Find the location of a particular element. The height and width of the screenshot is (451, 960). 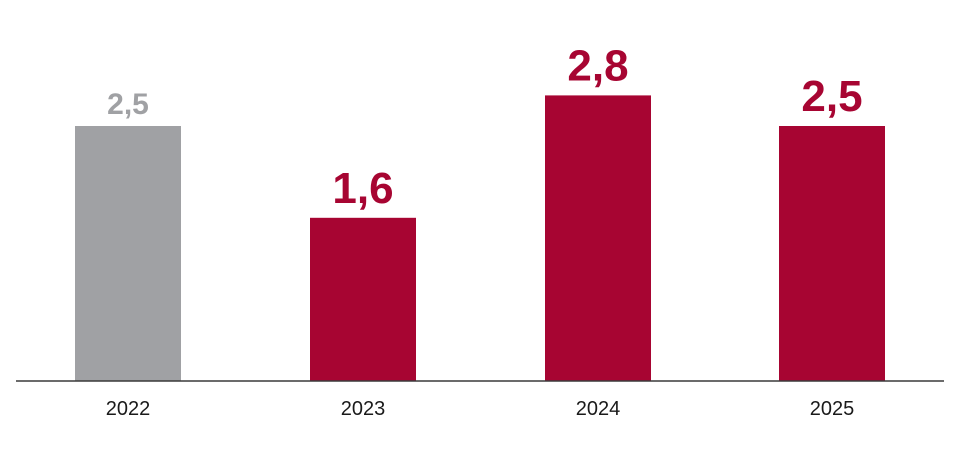

bar-2025 is located at coordinates (832, 253).